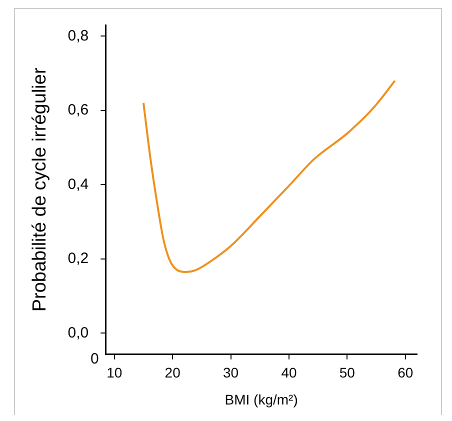 Image resolution: width=452 pixels, height=421 pixels. Describe the element at coordinates (261, 399) in the screenshot. I see `x-axis-title: BMI (kg/m²)` at that location.